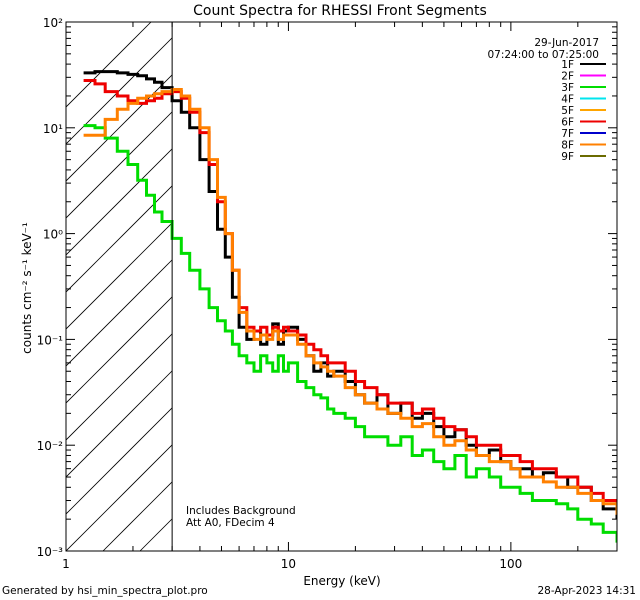 Image resolution: width=640 pixels, height=600 pixels. What do you see at coordinates (50, 340) in the screenshot?
I see `y-tick-label: 10⁻¹` at bounding box center [50, 340].